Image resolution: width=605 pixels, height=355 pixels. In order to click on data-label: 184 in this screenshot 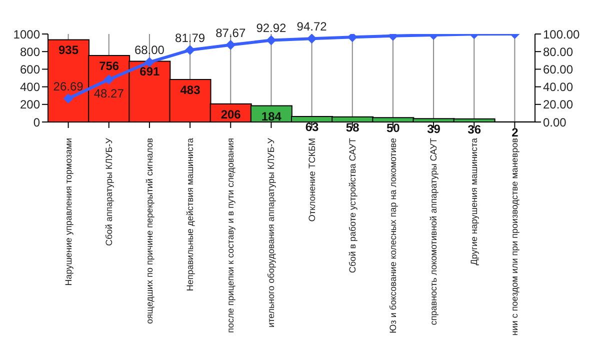, I will do `click(271, 116)`.